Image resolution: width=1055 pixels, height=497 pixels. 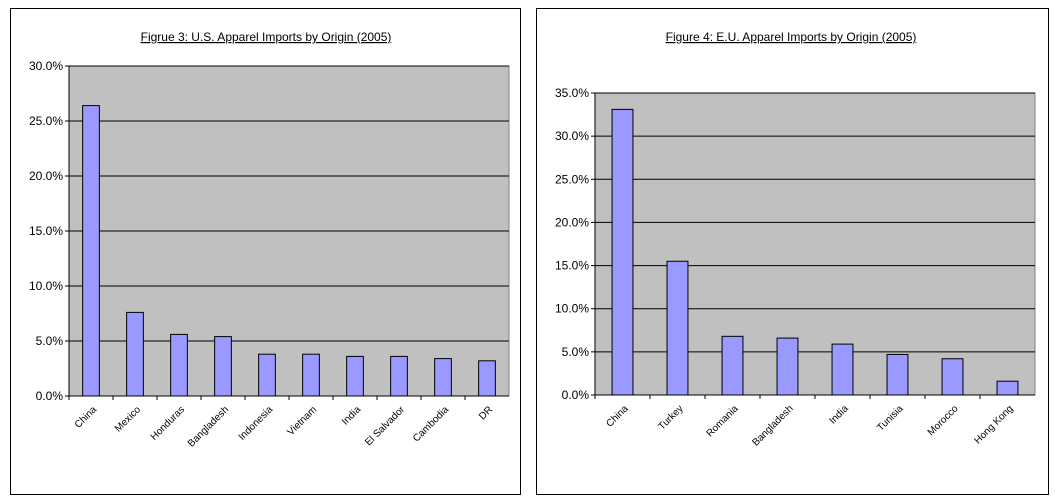 I want to click on y-tick-label: 35.0%, so click(x=572, y=93).